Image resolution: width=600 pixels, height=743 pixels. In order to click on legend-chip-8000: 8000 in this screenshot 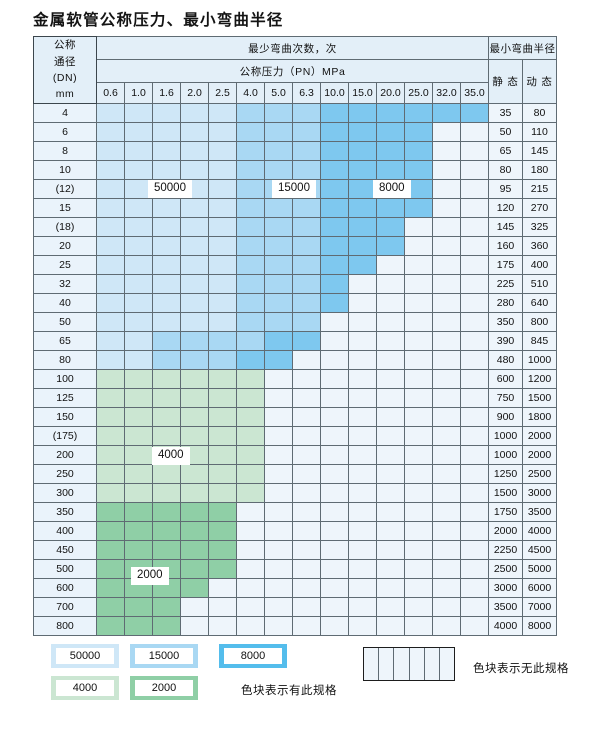, I will do `click(253, 656)`.